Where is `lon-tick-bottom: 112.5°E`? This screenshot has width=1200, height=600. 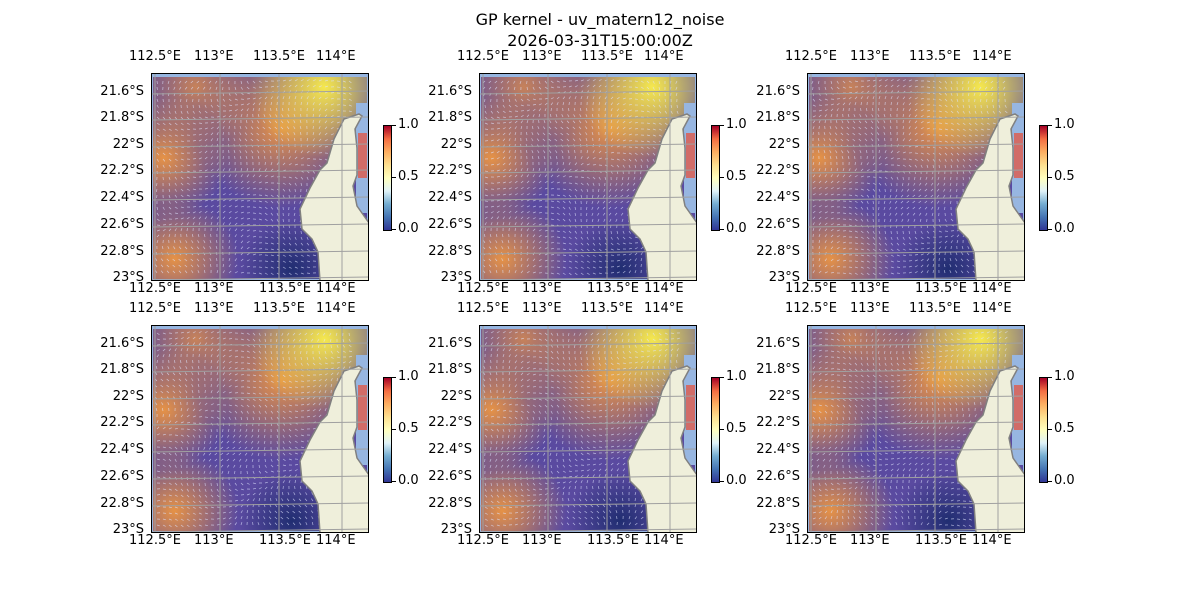 lon-tick-bottom: 112.5°E is located at coordinates (483, 540).